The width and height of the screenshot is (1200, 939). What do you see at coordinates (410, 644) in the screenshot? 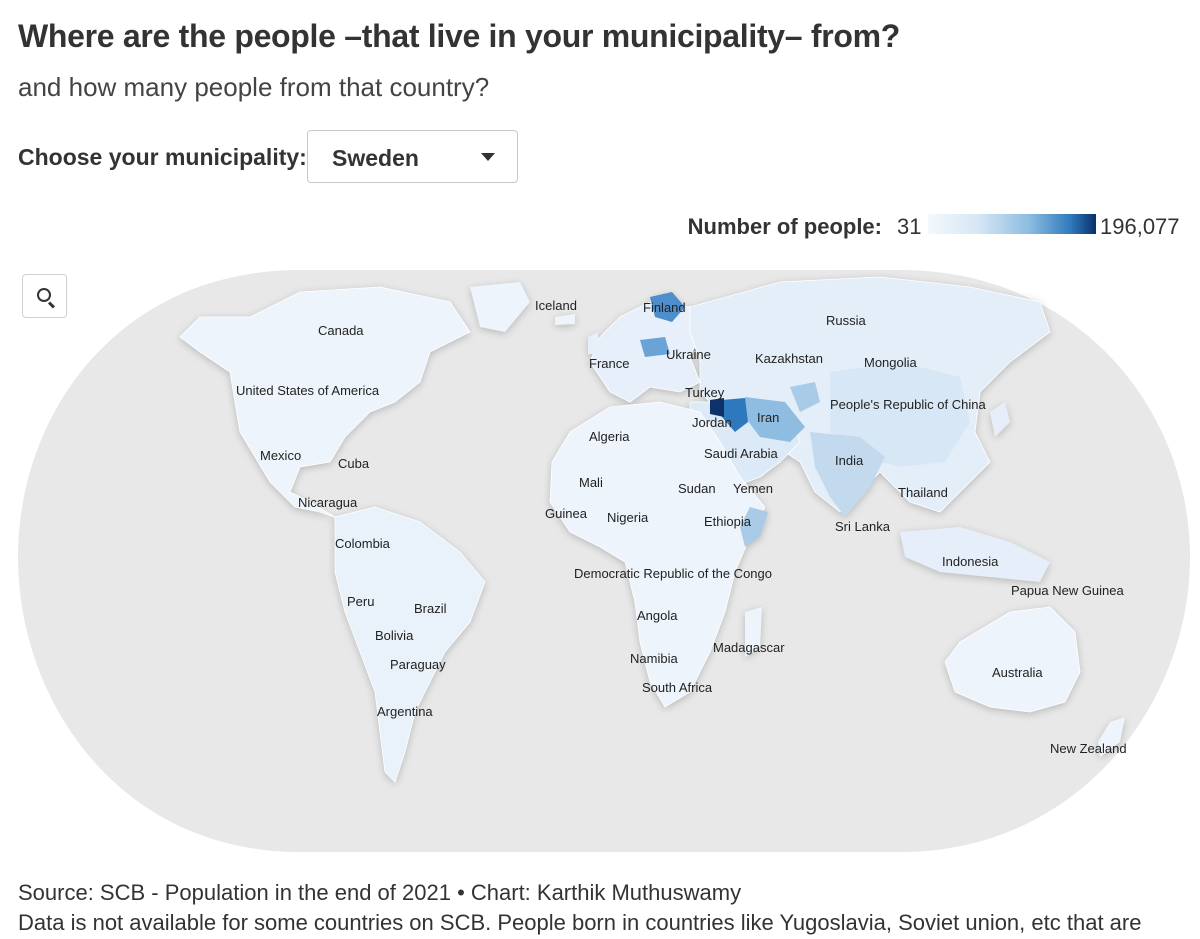
I see `land-south-america` at bounding box center [410, 644].